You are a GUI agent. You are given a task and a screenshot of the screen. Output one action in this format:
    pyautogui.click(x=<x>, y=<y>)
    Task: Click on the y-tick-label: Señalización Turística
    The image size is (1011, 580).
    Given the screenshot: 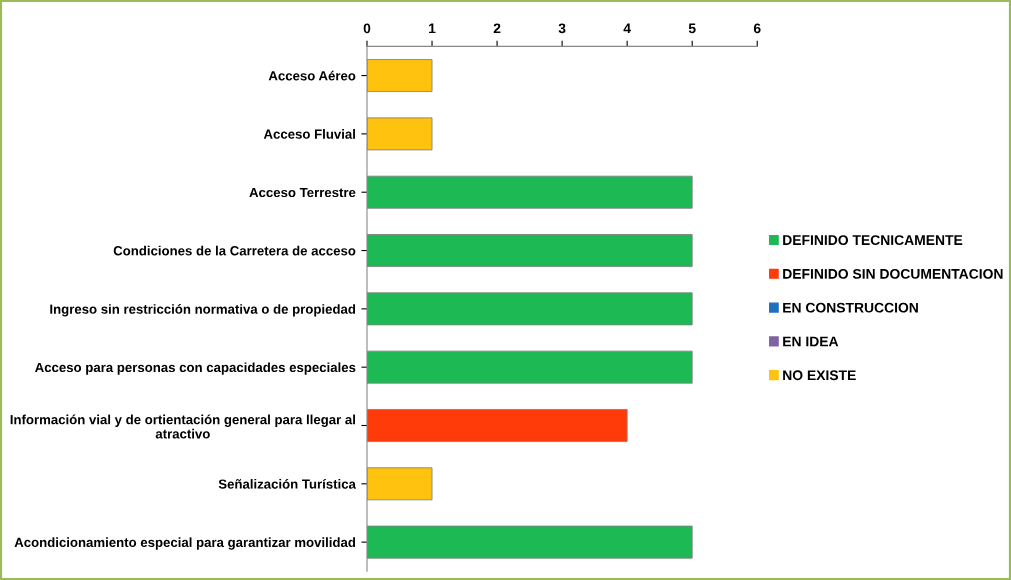 What is the action you would take?
    pyautogui.click(x=287, y=483)
    